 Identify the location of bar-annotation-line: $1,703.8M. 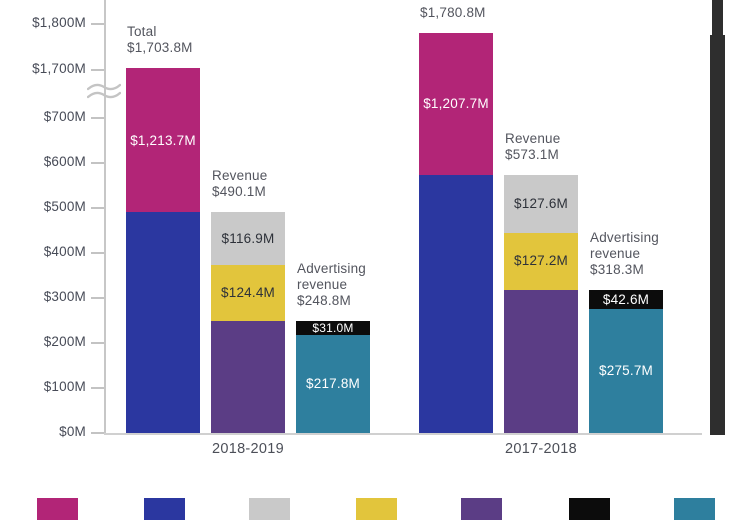
(160, 48).